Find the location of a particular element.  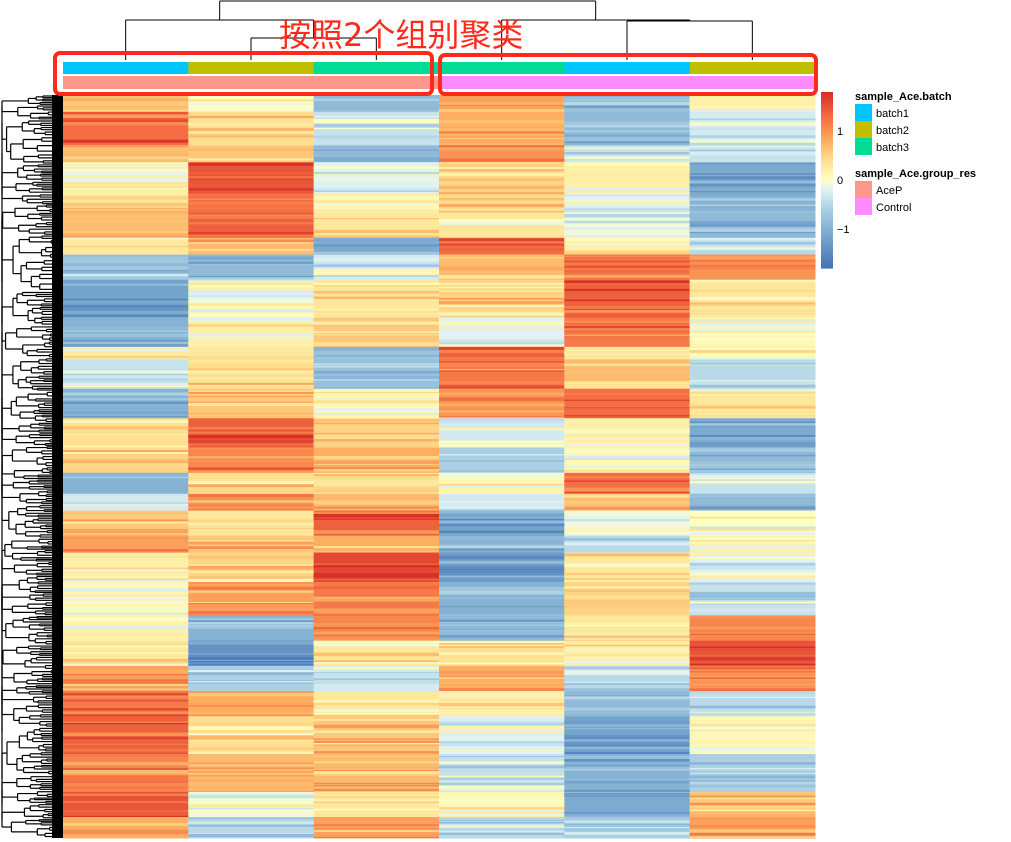

legend-label: batch2 is located at coordinates (892, 131).